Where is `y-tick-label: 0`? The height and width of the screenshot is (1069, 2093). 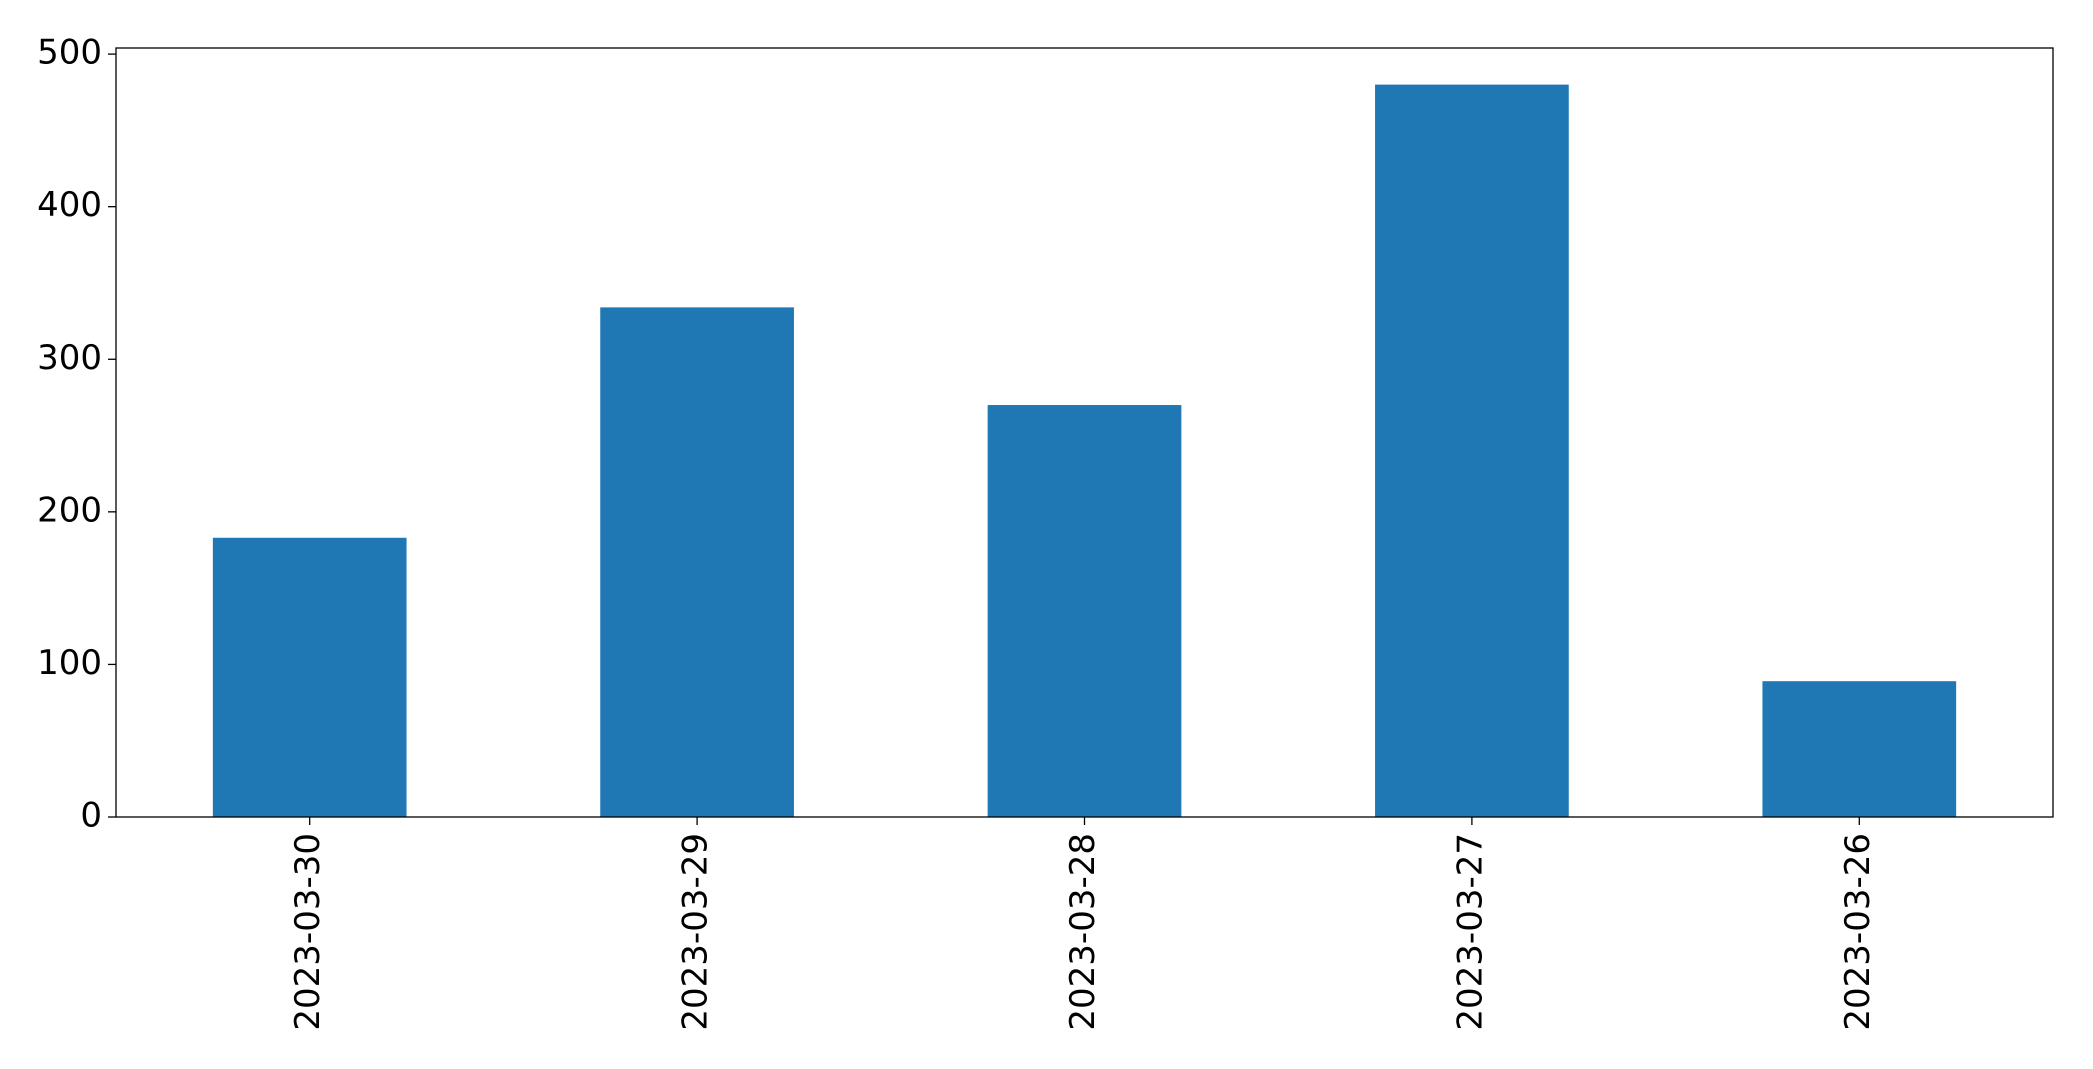
y-tick-label: 0 is located at coordinates (91, 816).